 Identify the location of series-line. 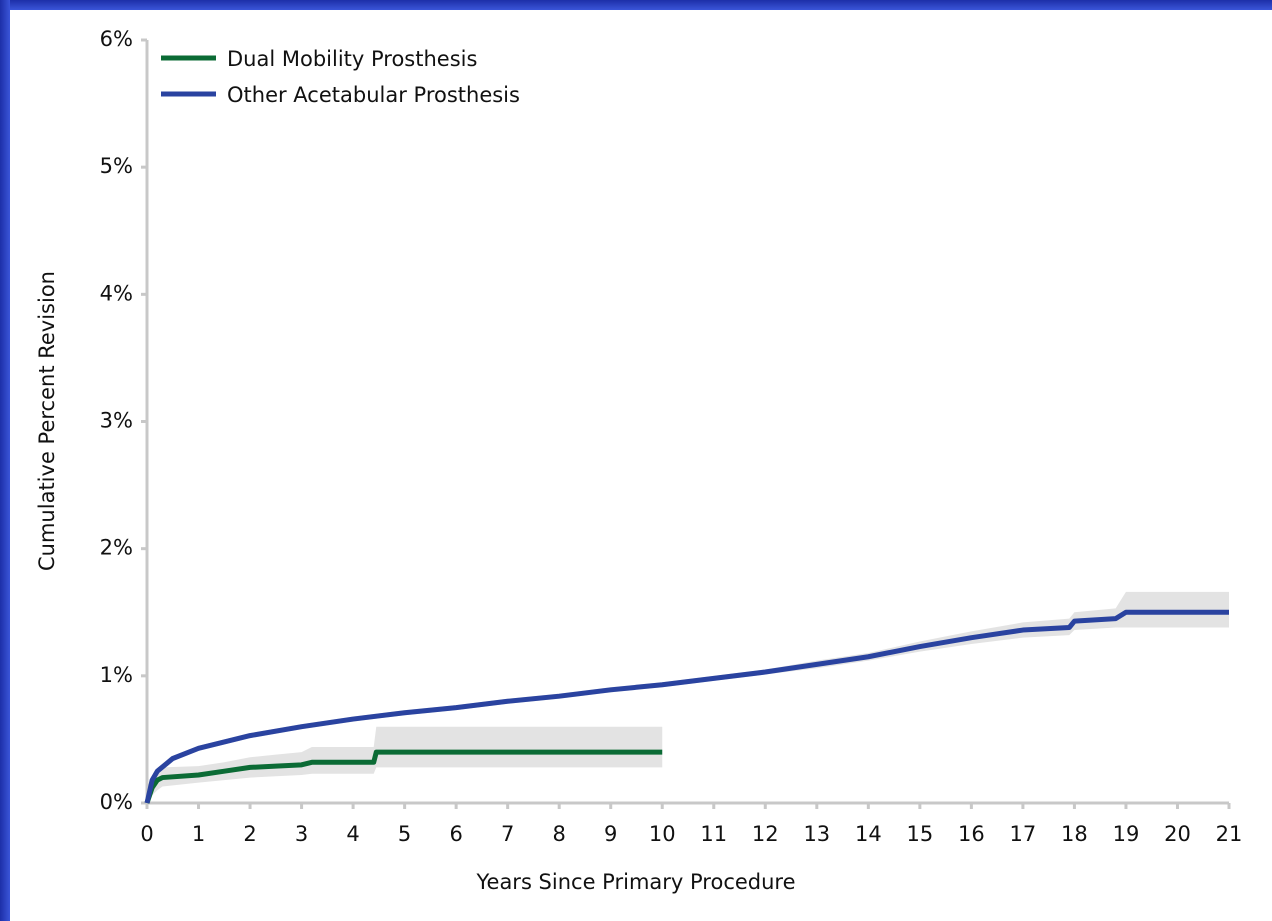
(403, 776).